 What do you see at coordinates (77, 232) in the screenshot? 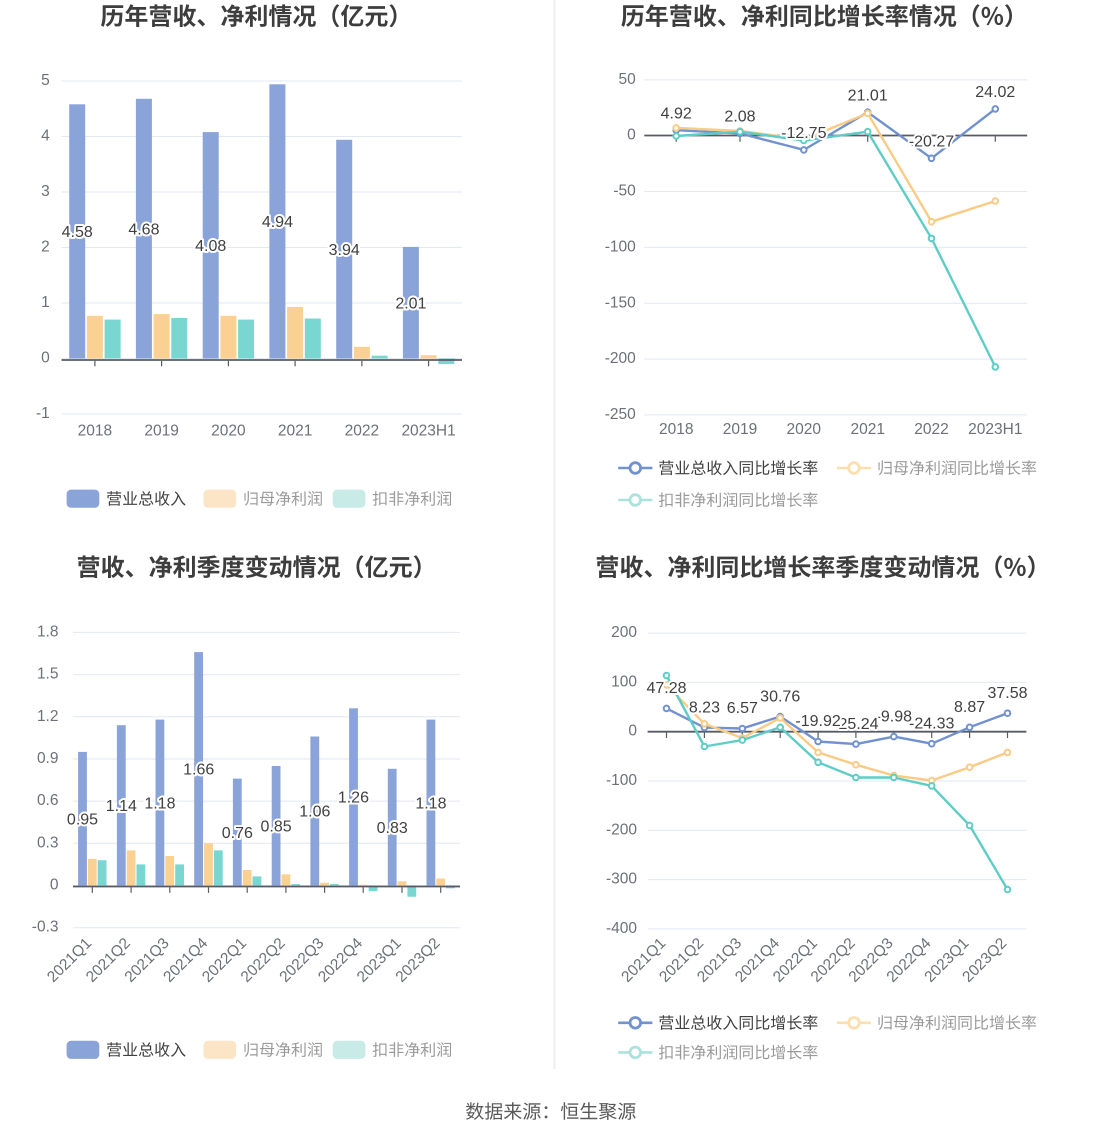
I see `svg-text: 4.58` at bounding box center [77, 232].